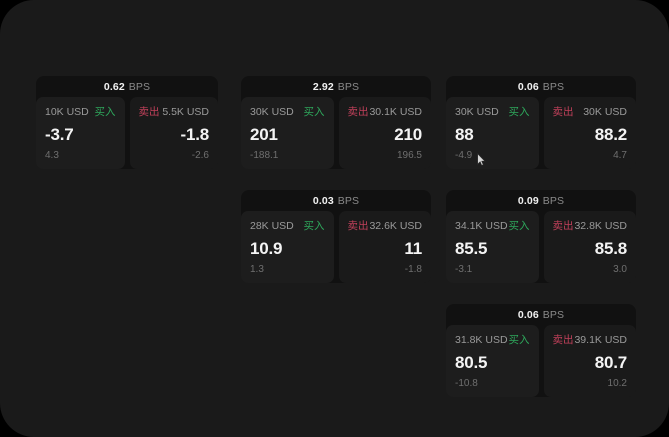  I want to click on quantity-label: 28K USD, so click(272, 225).